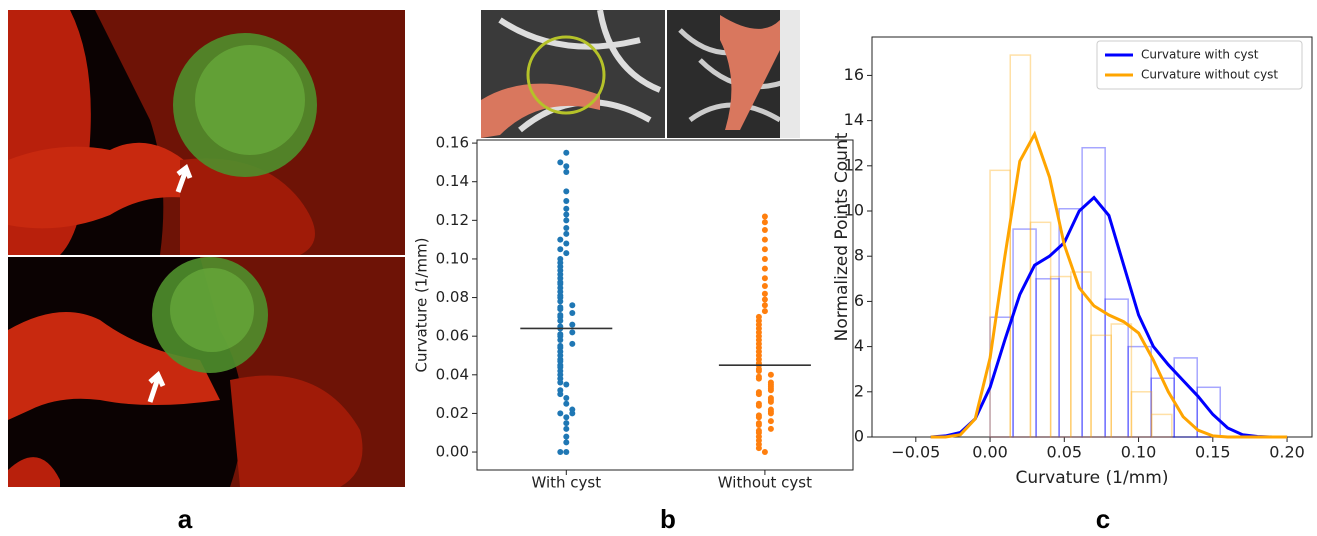  I want to click on x-tick-label: 0.10, so click(1139, 452).